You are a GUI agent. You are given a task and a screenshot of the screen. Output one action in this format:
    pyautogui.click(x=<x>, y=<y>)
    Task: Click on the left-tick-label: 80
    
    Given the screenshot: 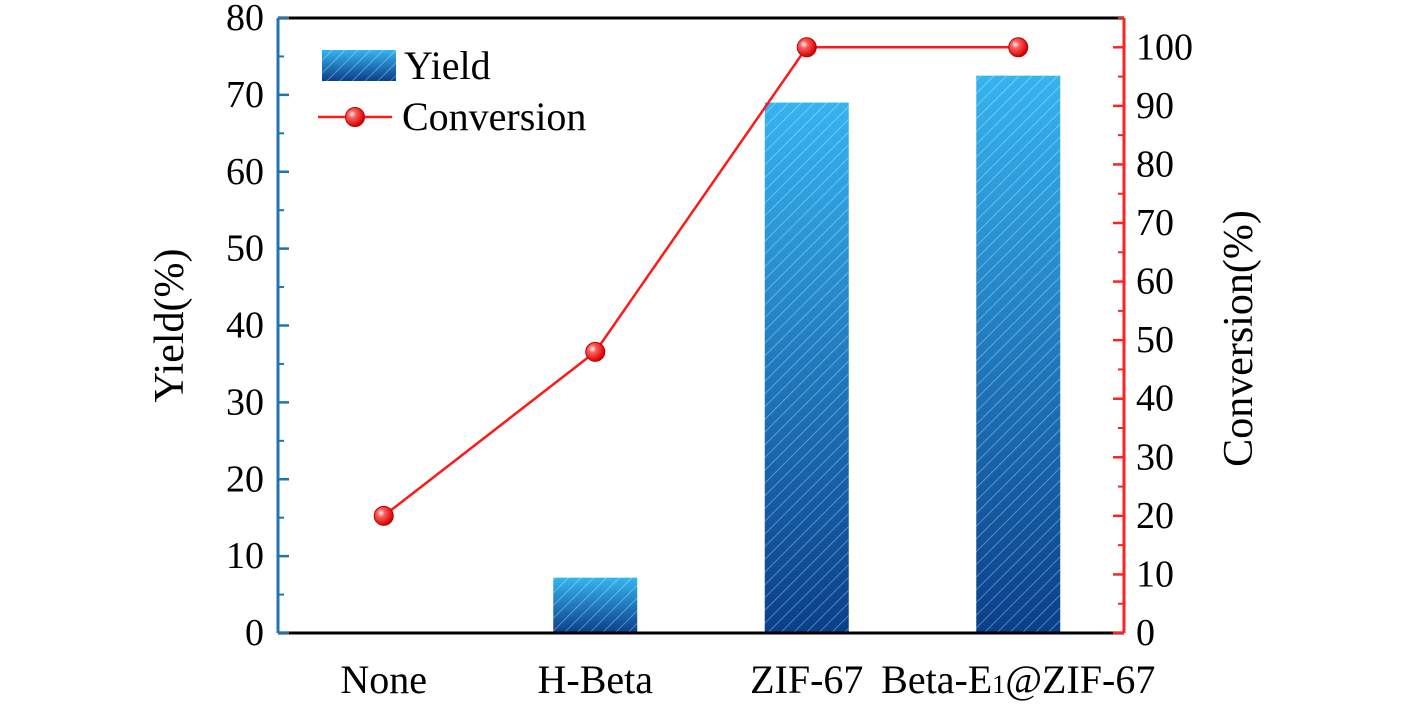 What is the action you would take?
    pyautogui.click(x=245, y=19)
    